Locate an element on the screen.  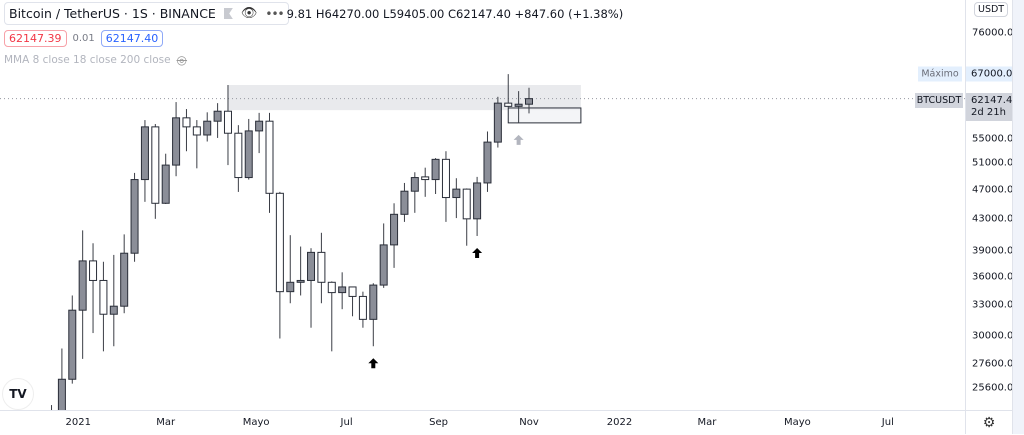
price-tick-label: 51000.00 is located at coordinates (996, 163).